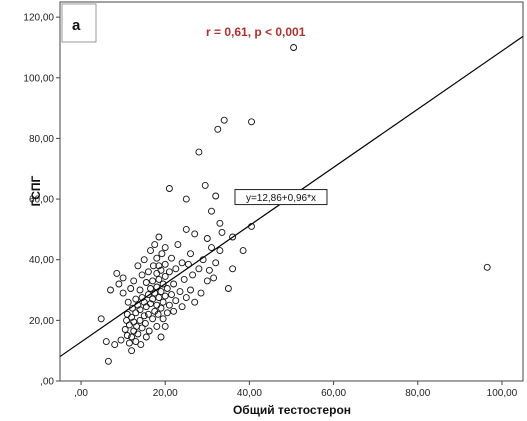 This screenshot has height=421, width=527. What do you see at coordinates (256, 32) in the screenshot?
I see `correlation-annotation: r = 0,61, p < 0,001` at bounding box center [256, 32].